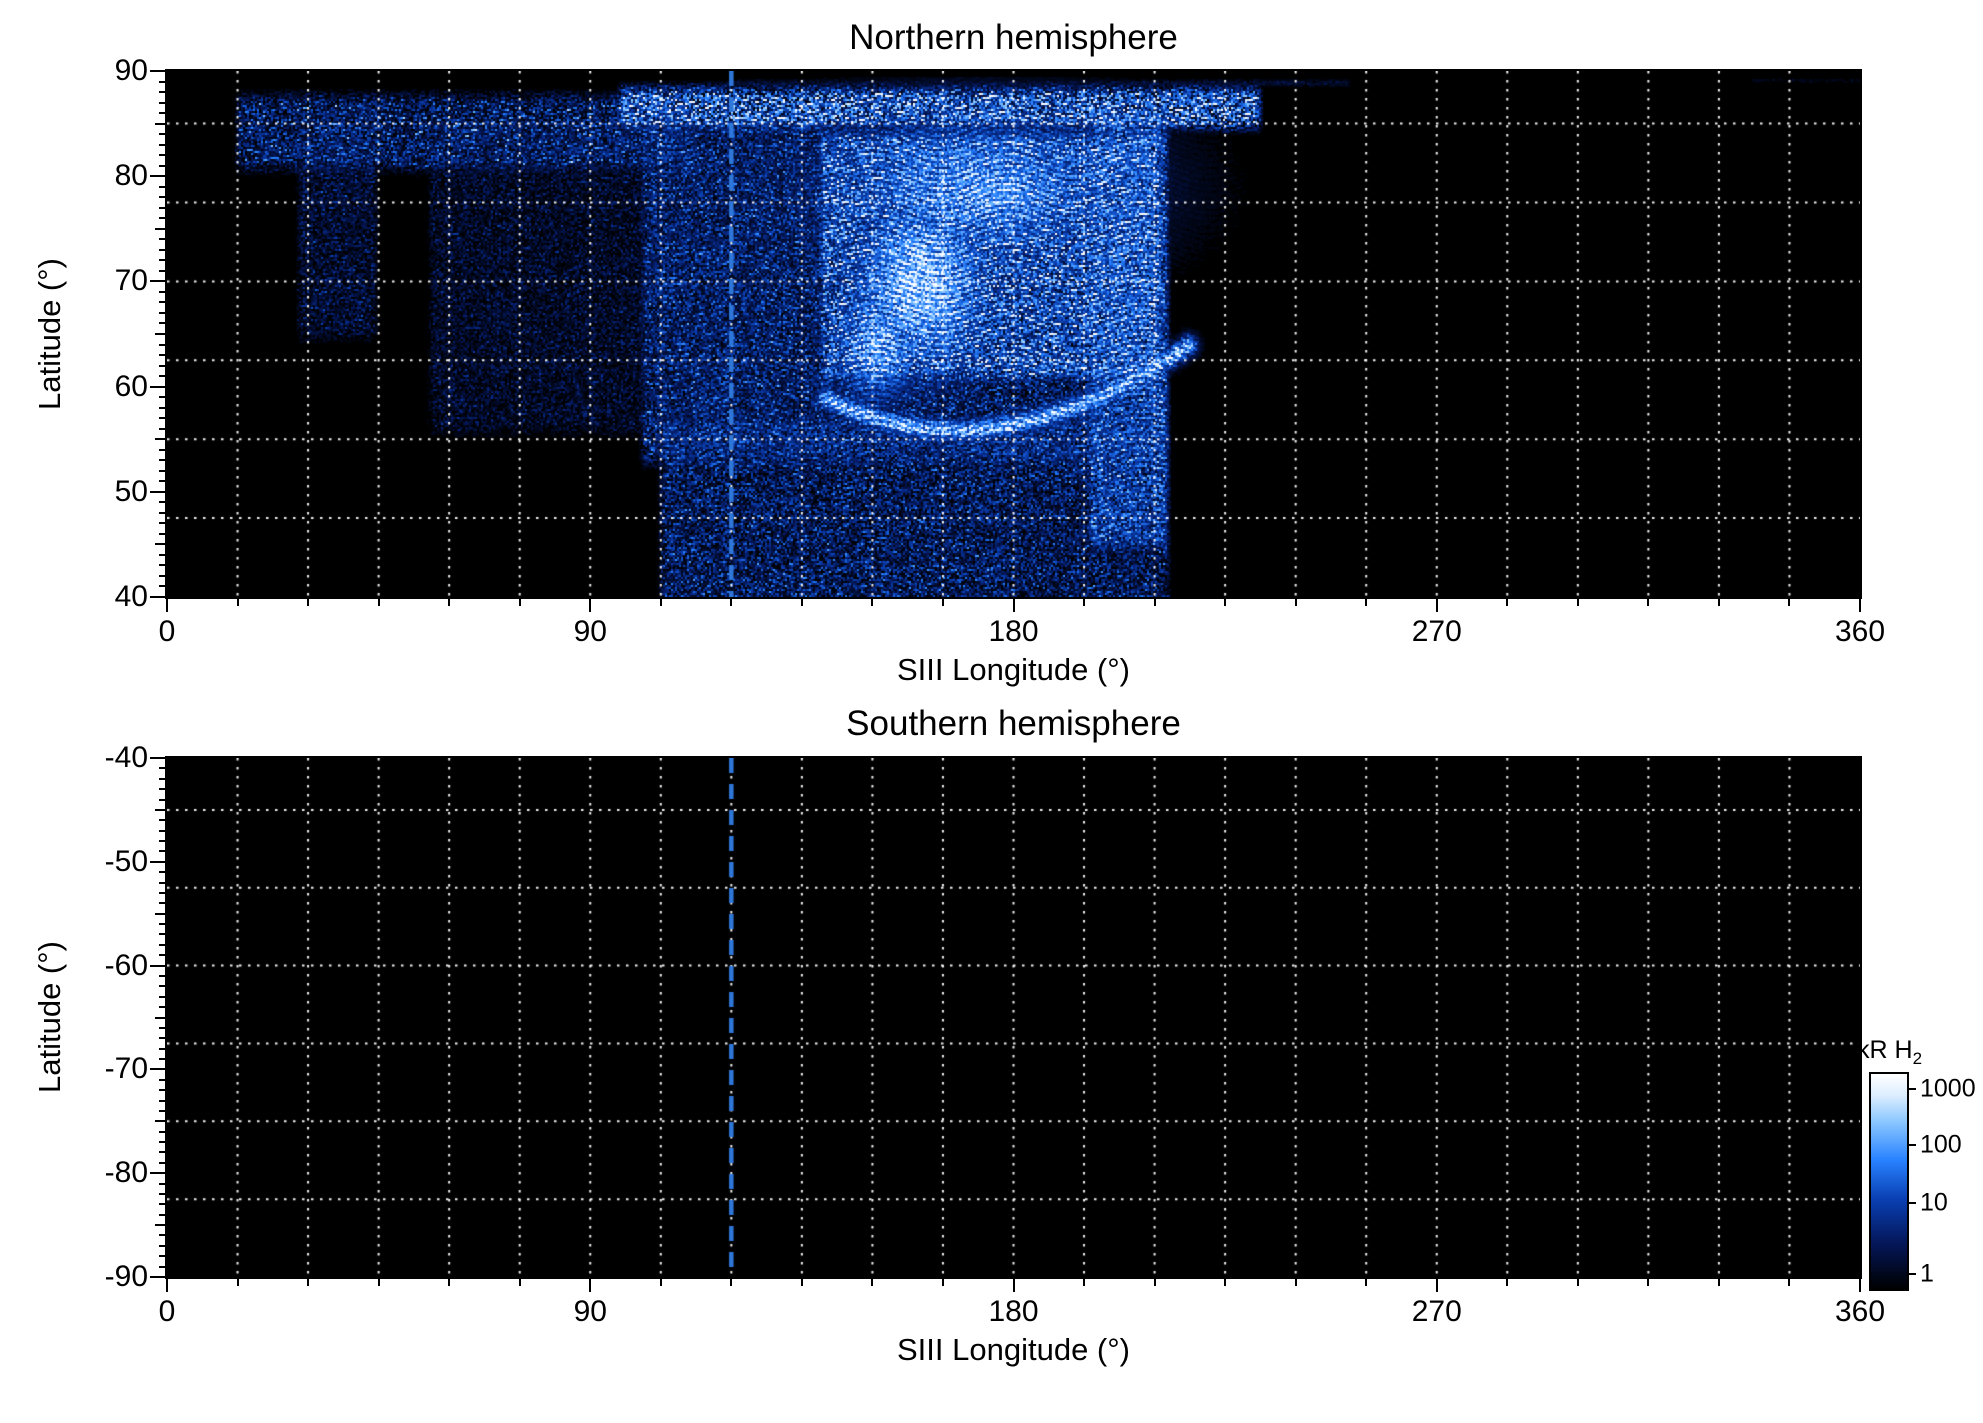 The height and width of the screenshot is (1423, 1983). Describe the element at coordinates (126, 1069) in the screenshot. I see `y-tick-label: -70` at that location.